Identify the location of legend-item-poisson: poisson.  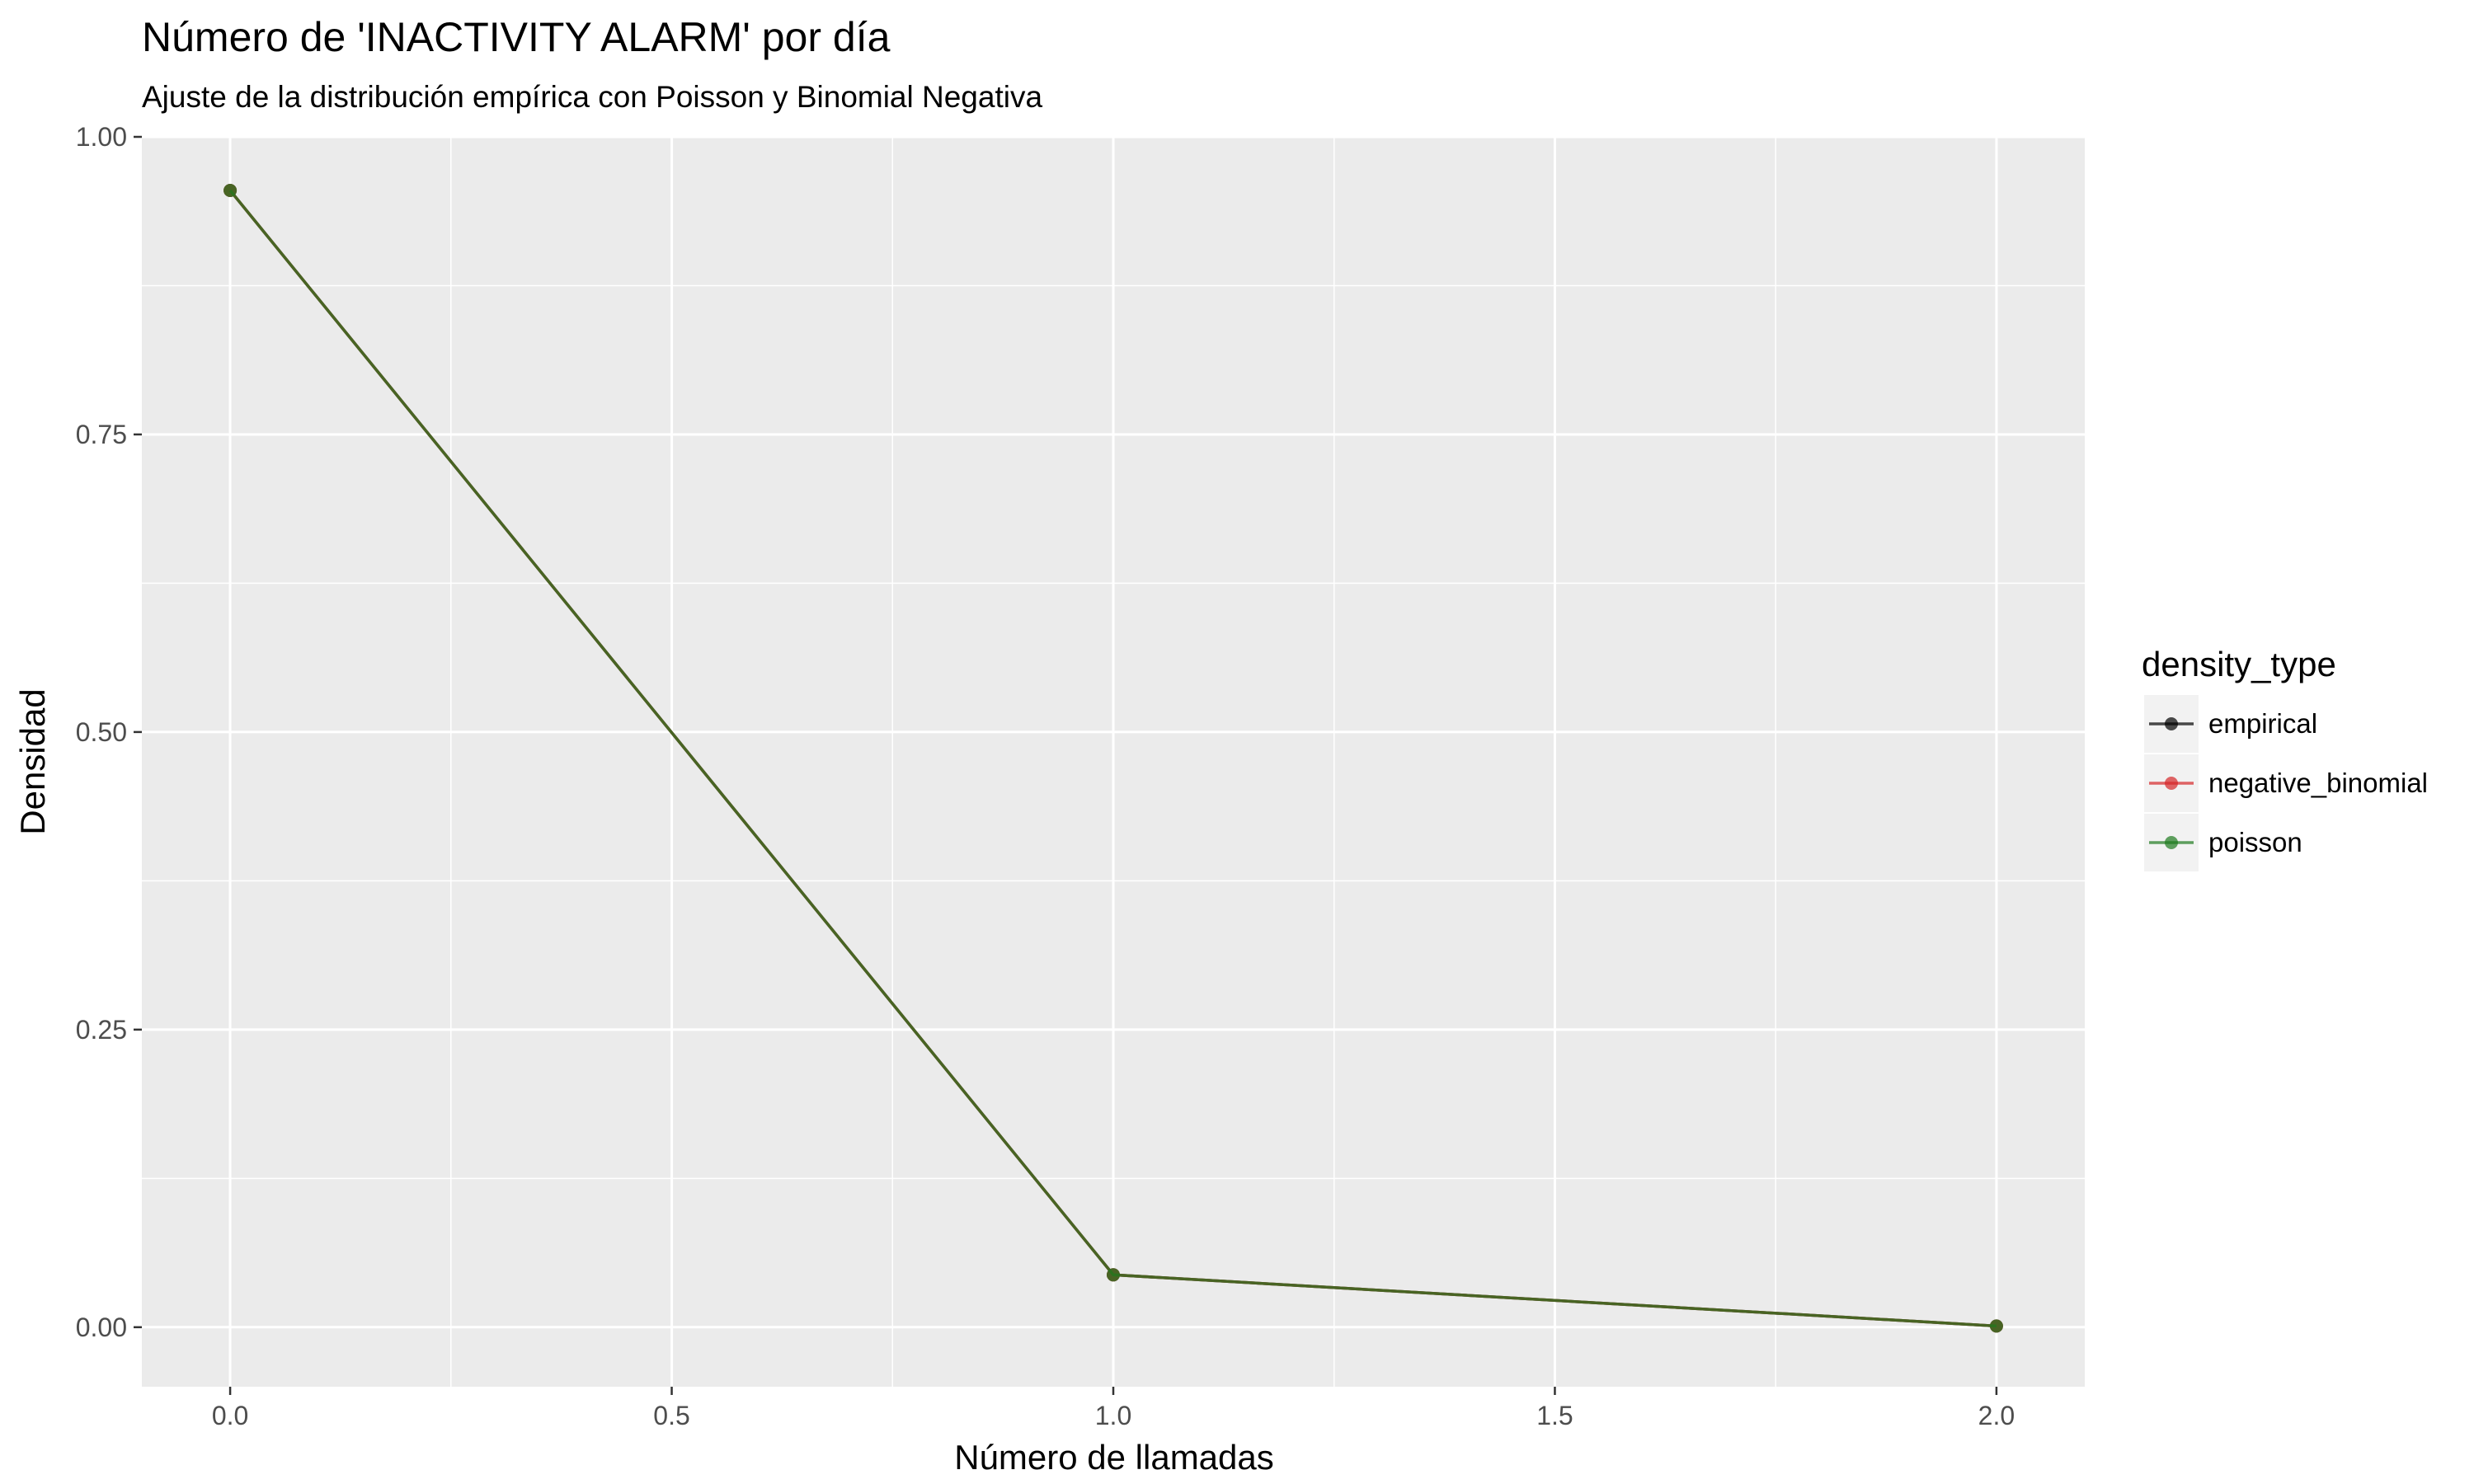
(2223, 842).